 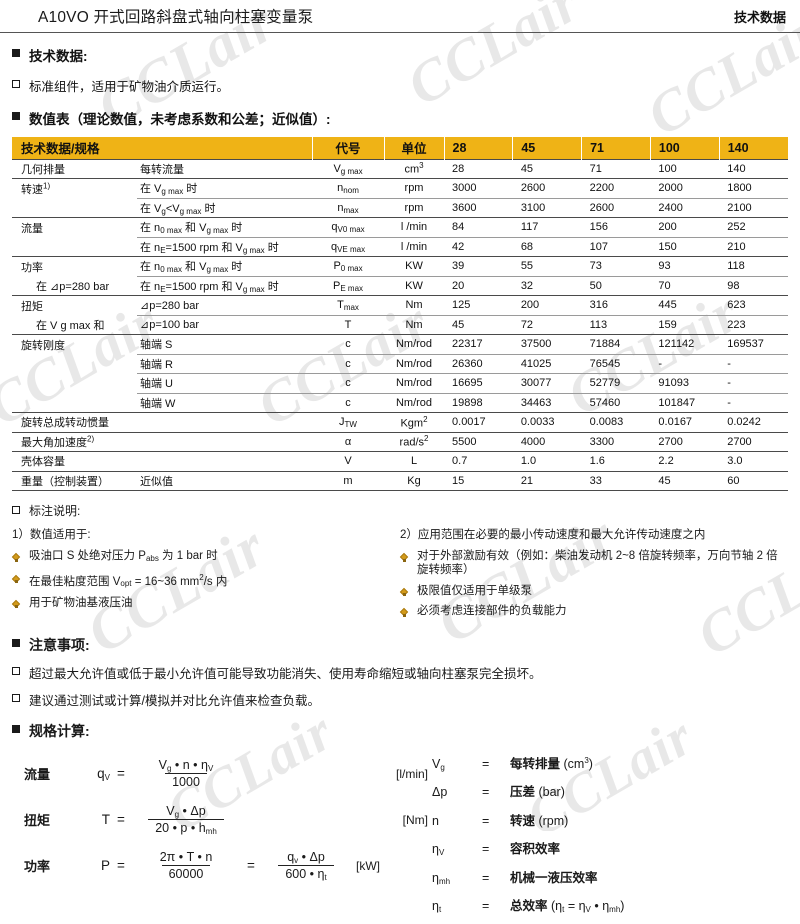 What do you see at coordinates (440, 792) in the screenshot?
I see `legend-symbol: Δp` at bounding box center [440, 792].